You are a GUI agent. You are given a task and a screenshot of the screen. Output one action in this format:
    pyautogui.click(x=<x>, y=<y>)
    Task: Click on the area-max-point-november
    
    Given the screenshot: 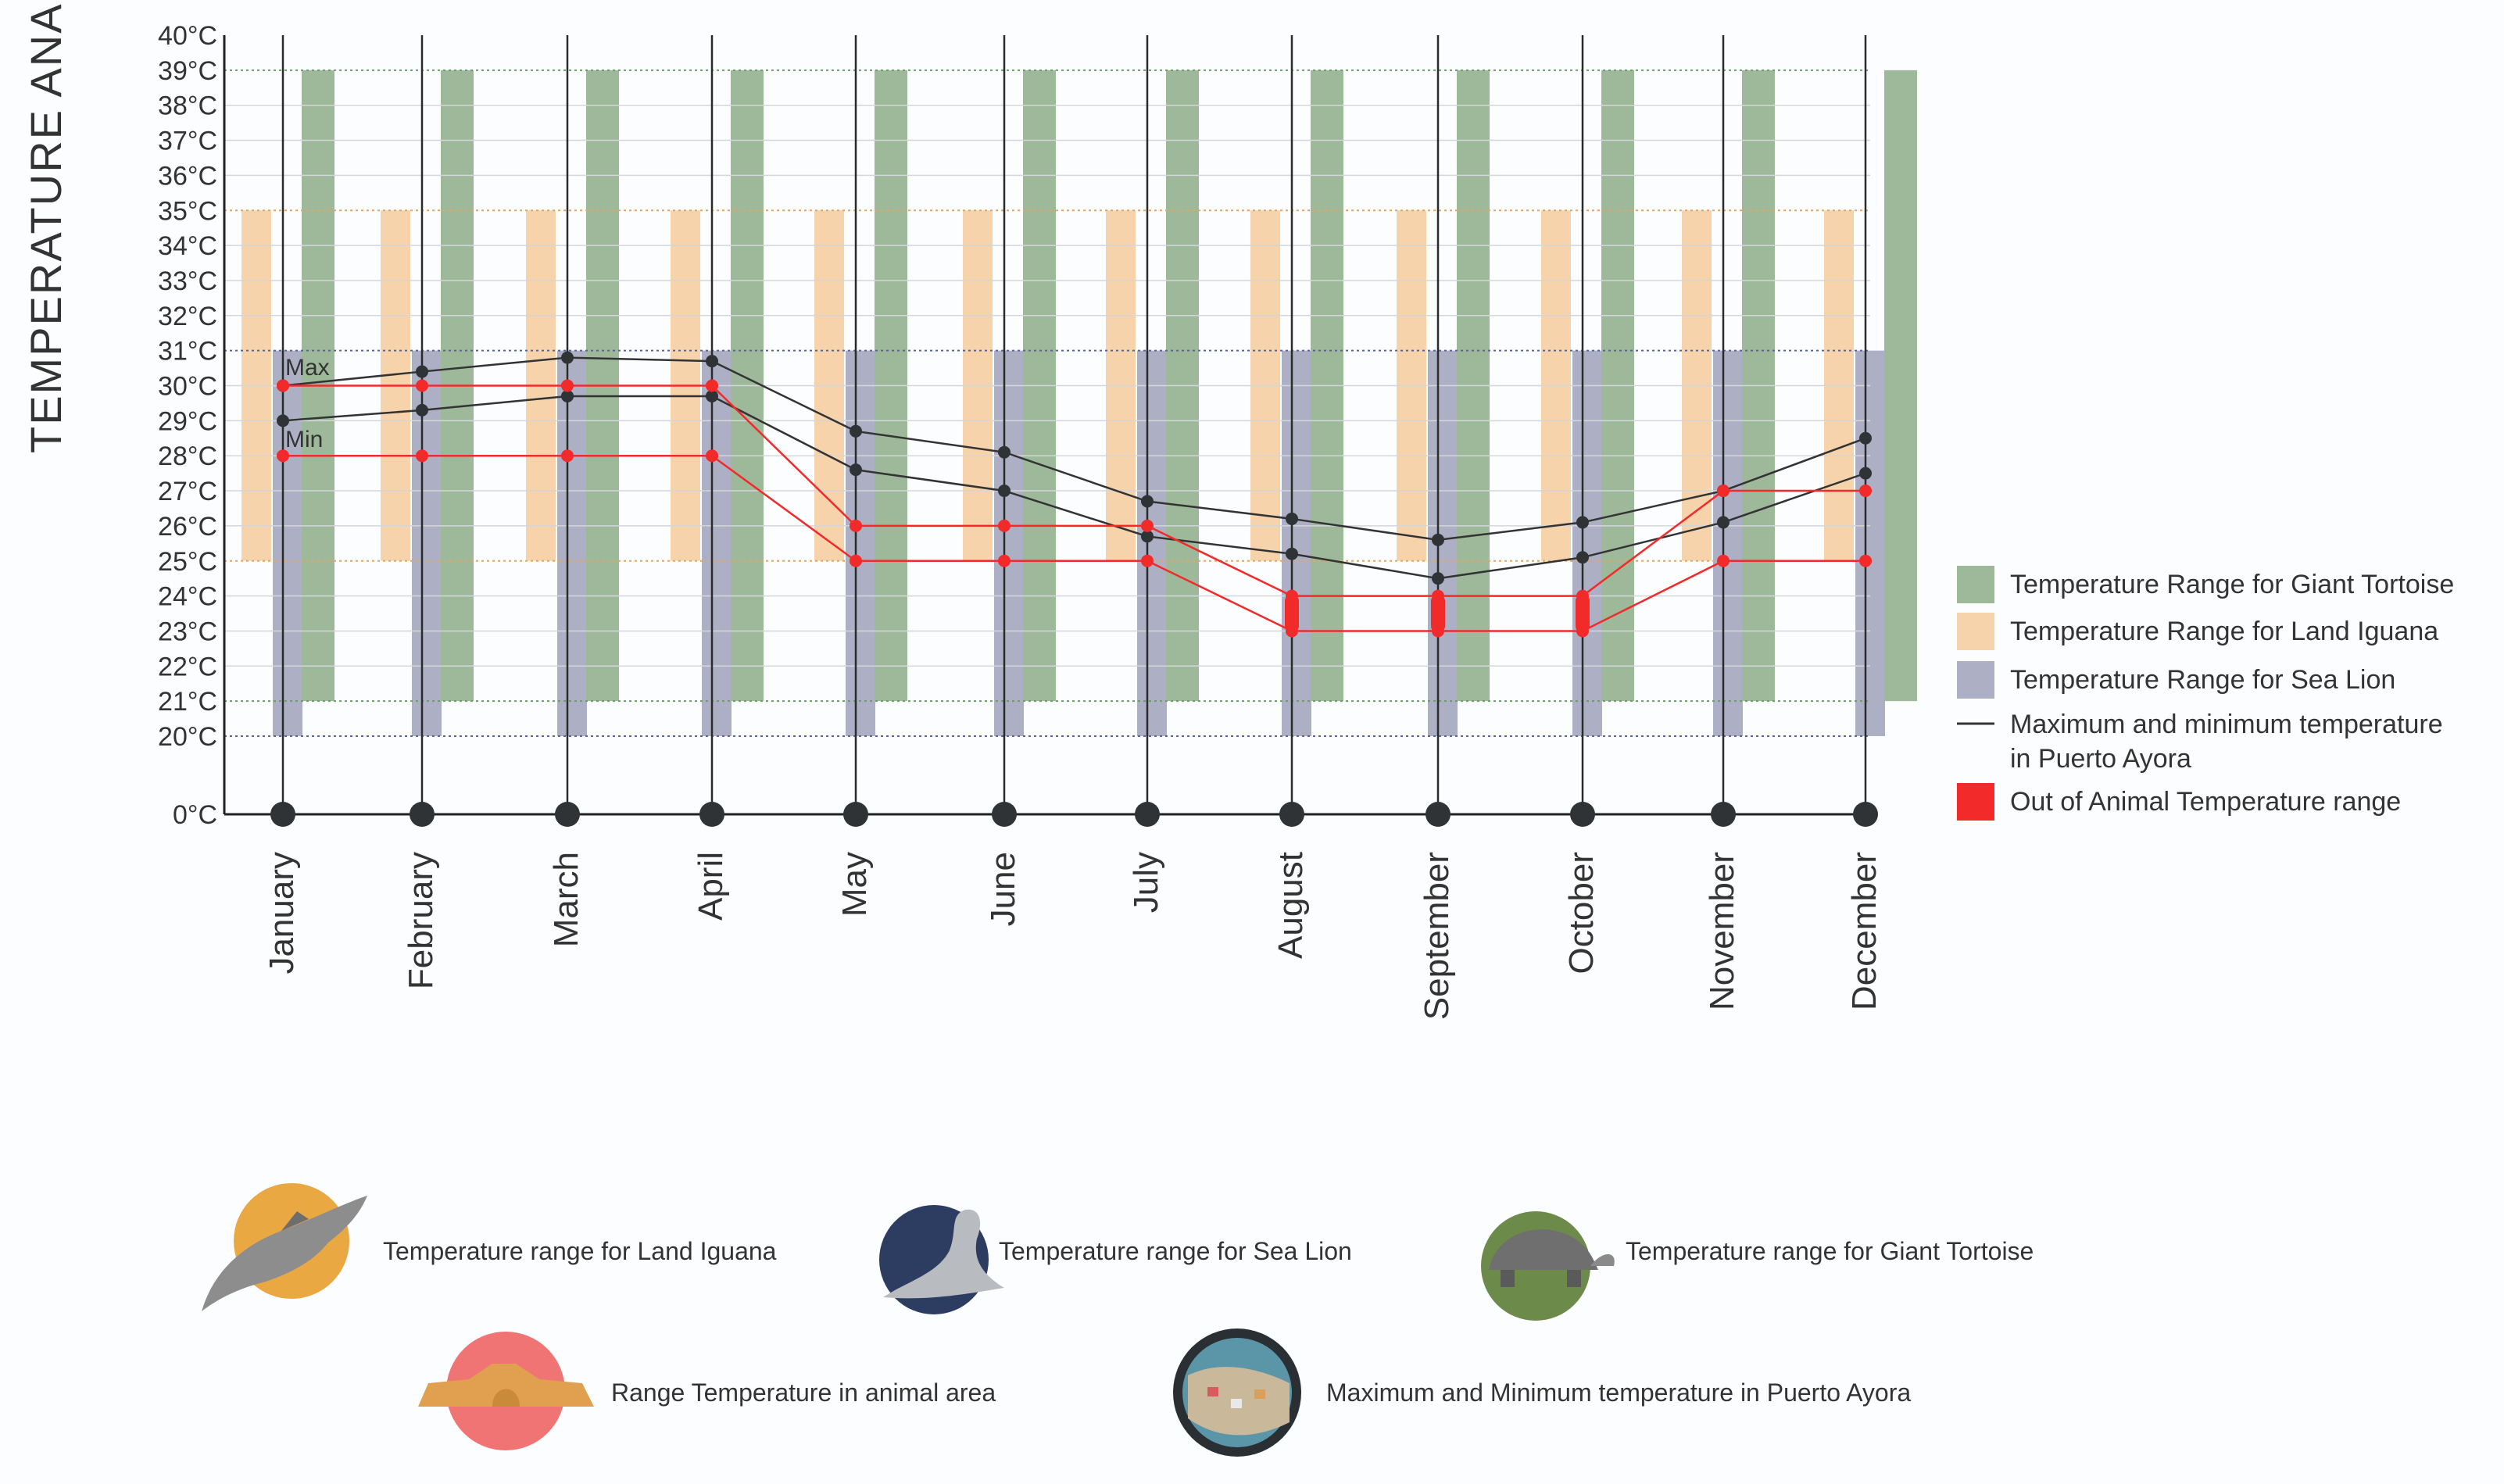 What is the action you would take?
    pyautogui.click(x=1723, y=491)
    